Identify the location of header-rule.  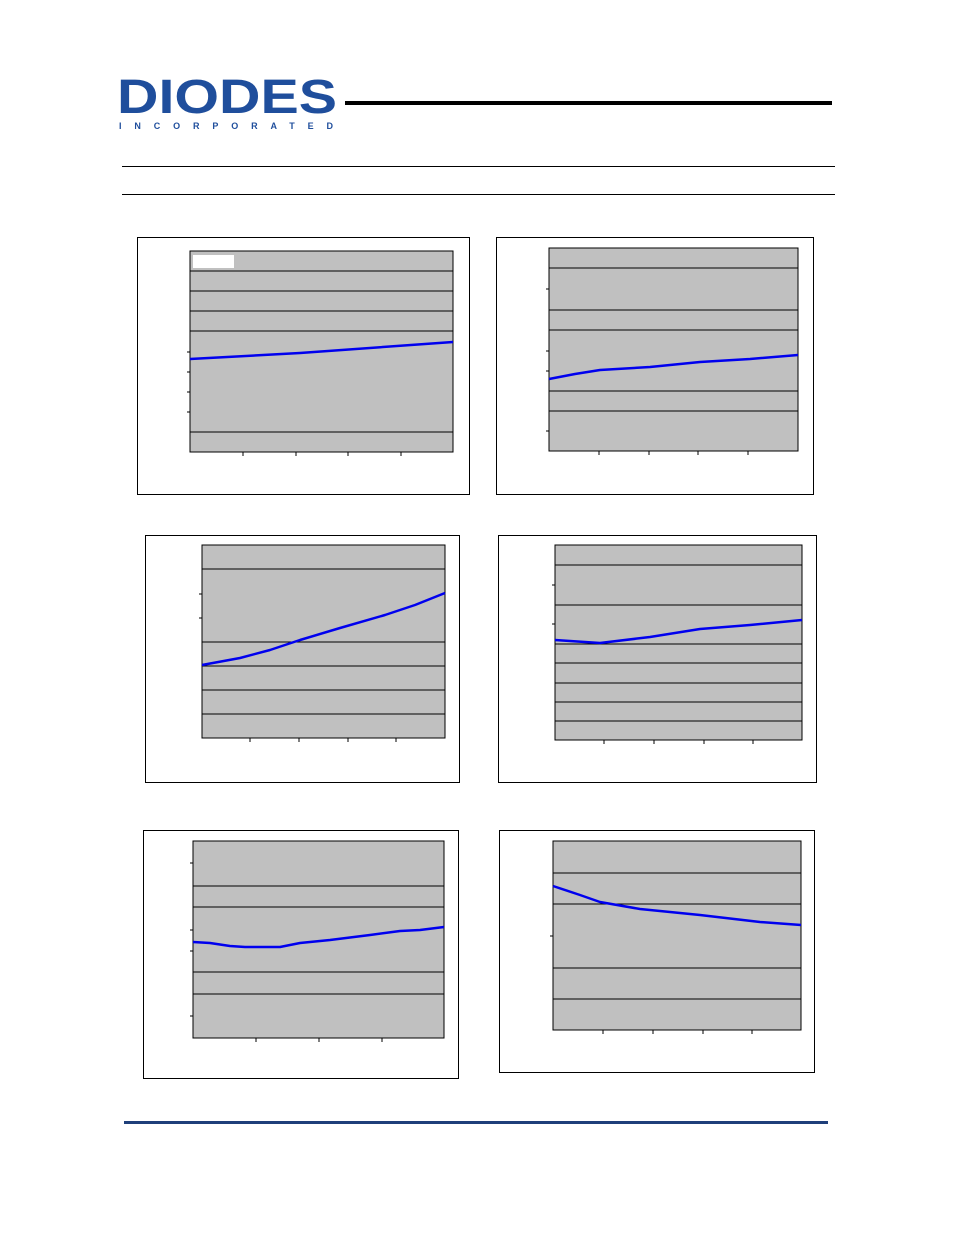
(588, 103).